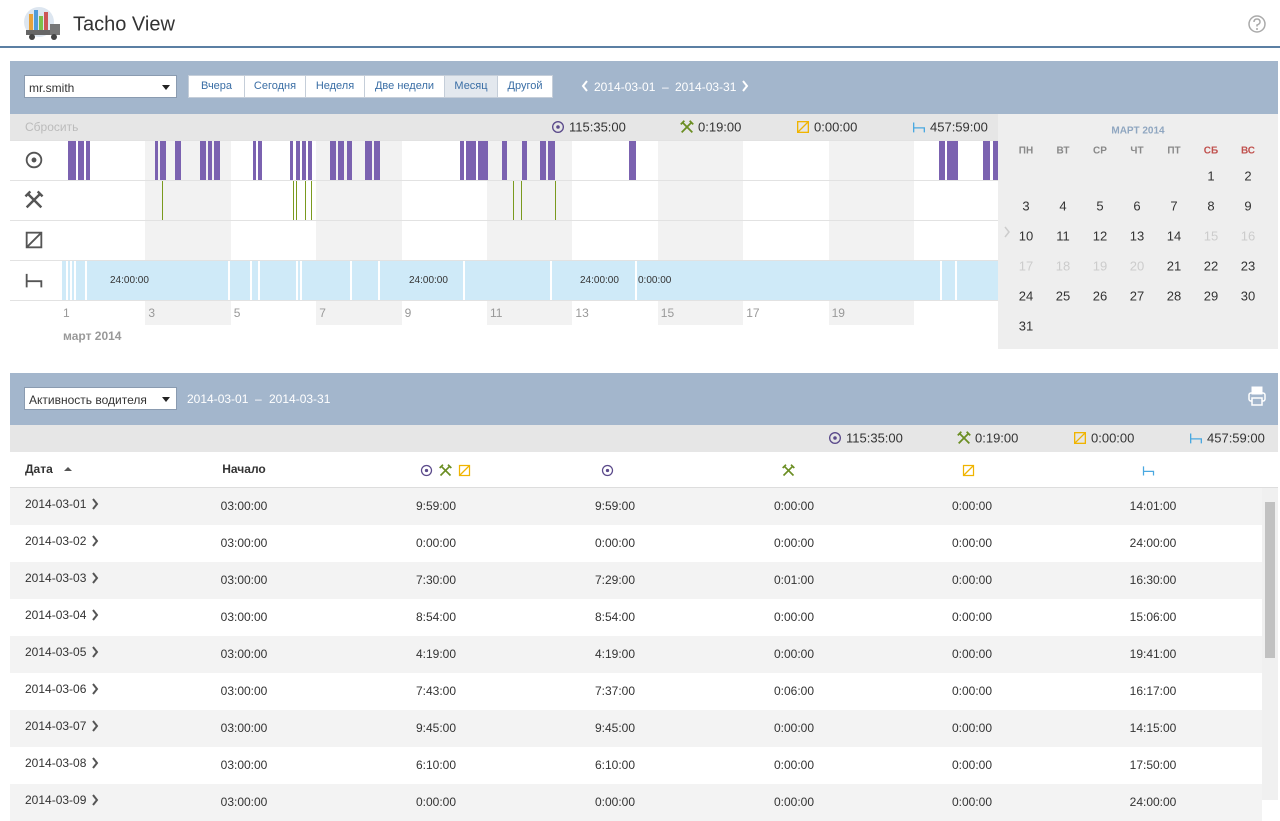 The height and width of the screenshot is (821, 1280). I want to click on period-button: Месяц, so click(471, 86).